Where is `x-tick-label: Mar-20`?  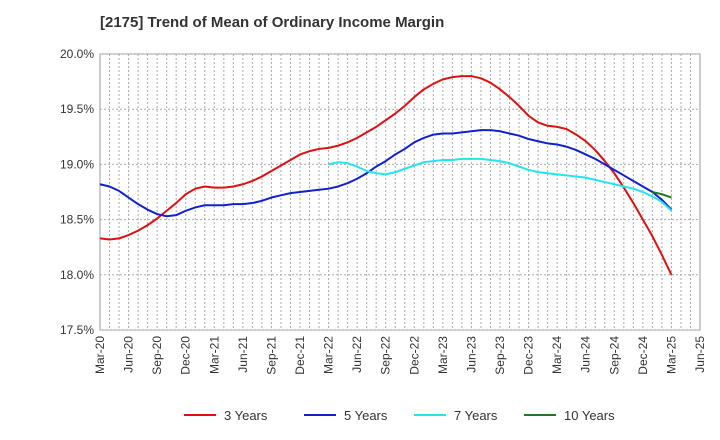
x-tick-label: Mar-20 is located at coordinates (100, 355).